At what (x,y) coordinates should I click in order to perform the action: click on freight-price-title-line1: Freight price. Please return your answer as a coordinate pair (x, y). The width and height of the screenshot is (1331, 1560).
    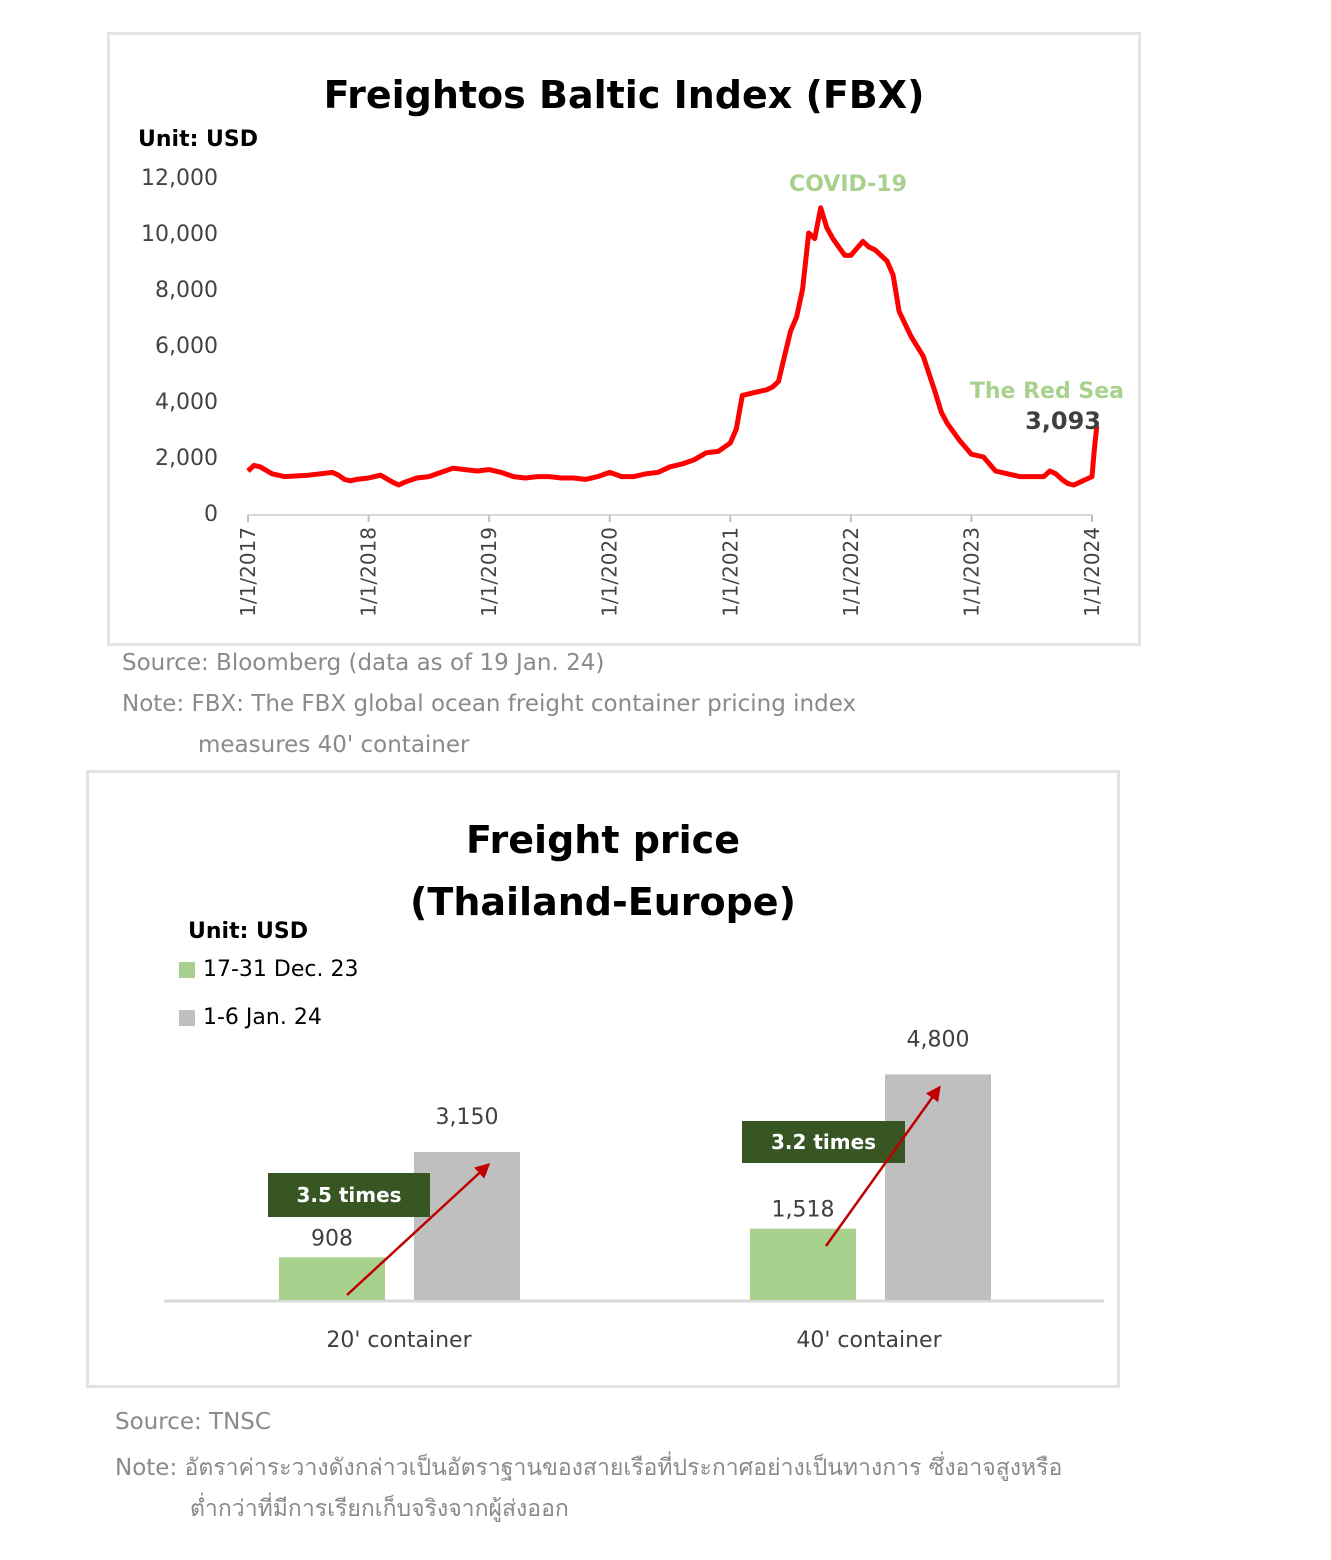
    Looking at the image, I should click on (603, 840).